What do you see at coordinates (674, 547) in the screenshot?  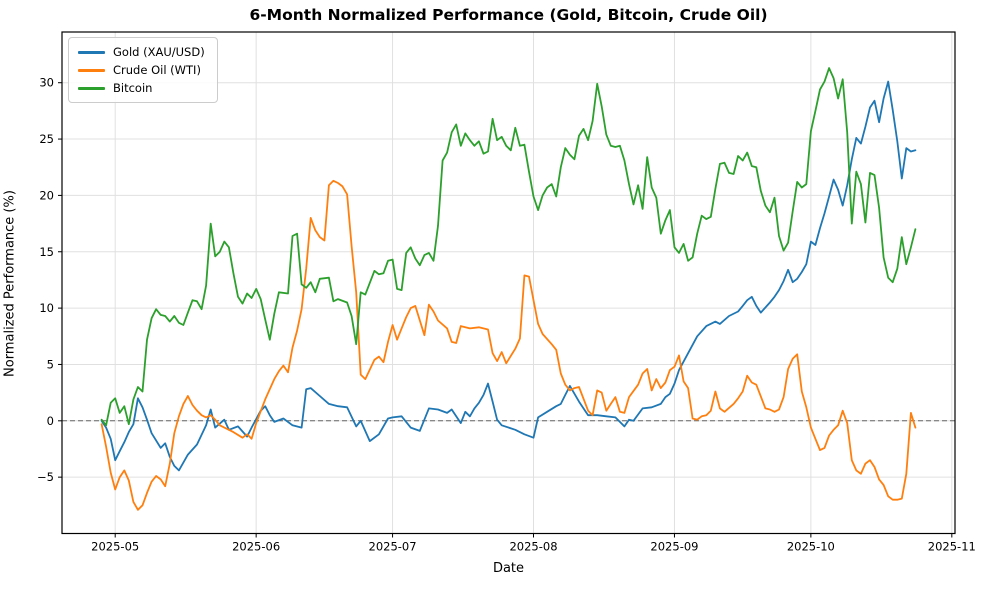 I see `x-tick-label: 2025-09` at bounding box center [674, 547].